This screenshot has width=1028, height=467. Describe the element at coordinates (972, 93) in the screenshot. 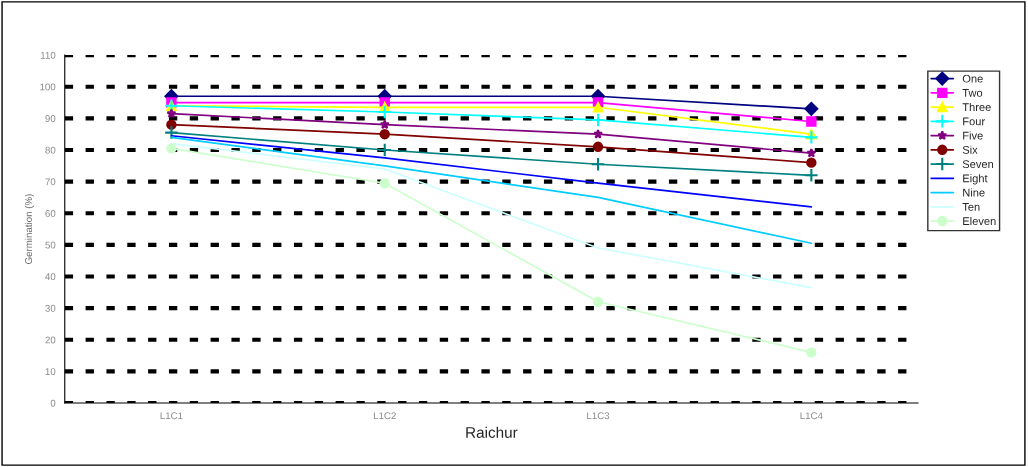

I see `legend-label: Two` at that location.